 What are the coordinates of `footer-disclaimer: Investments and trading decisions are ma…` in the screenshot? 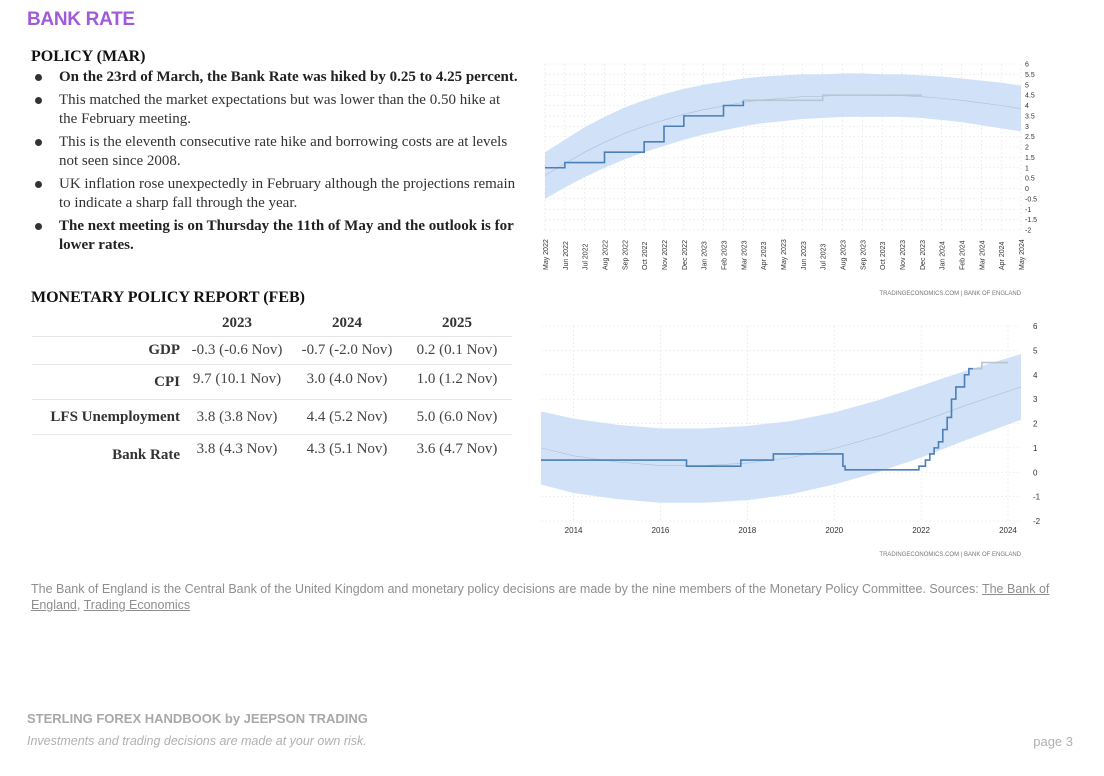 It's located at (197, 741).